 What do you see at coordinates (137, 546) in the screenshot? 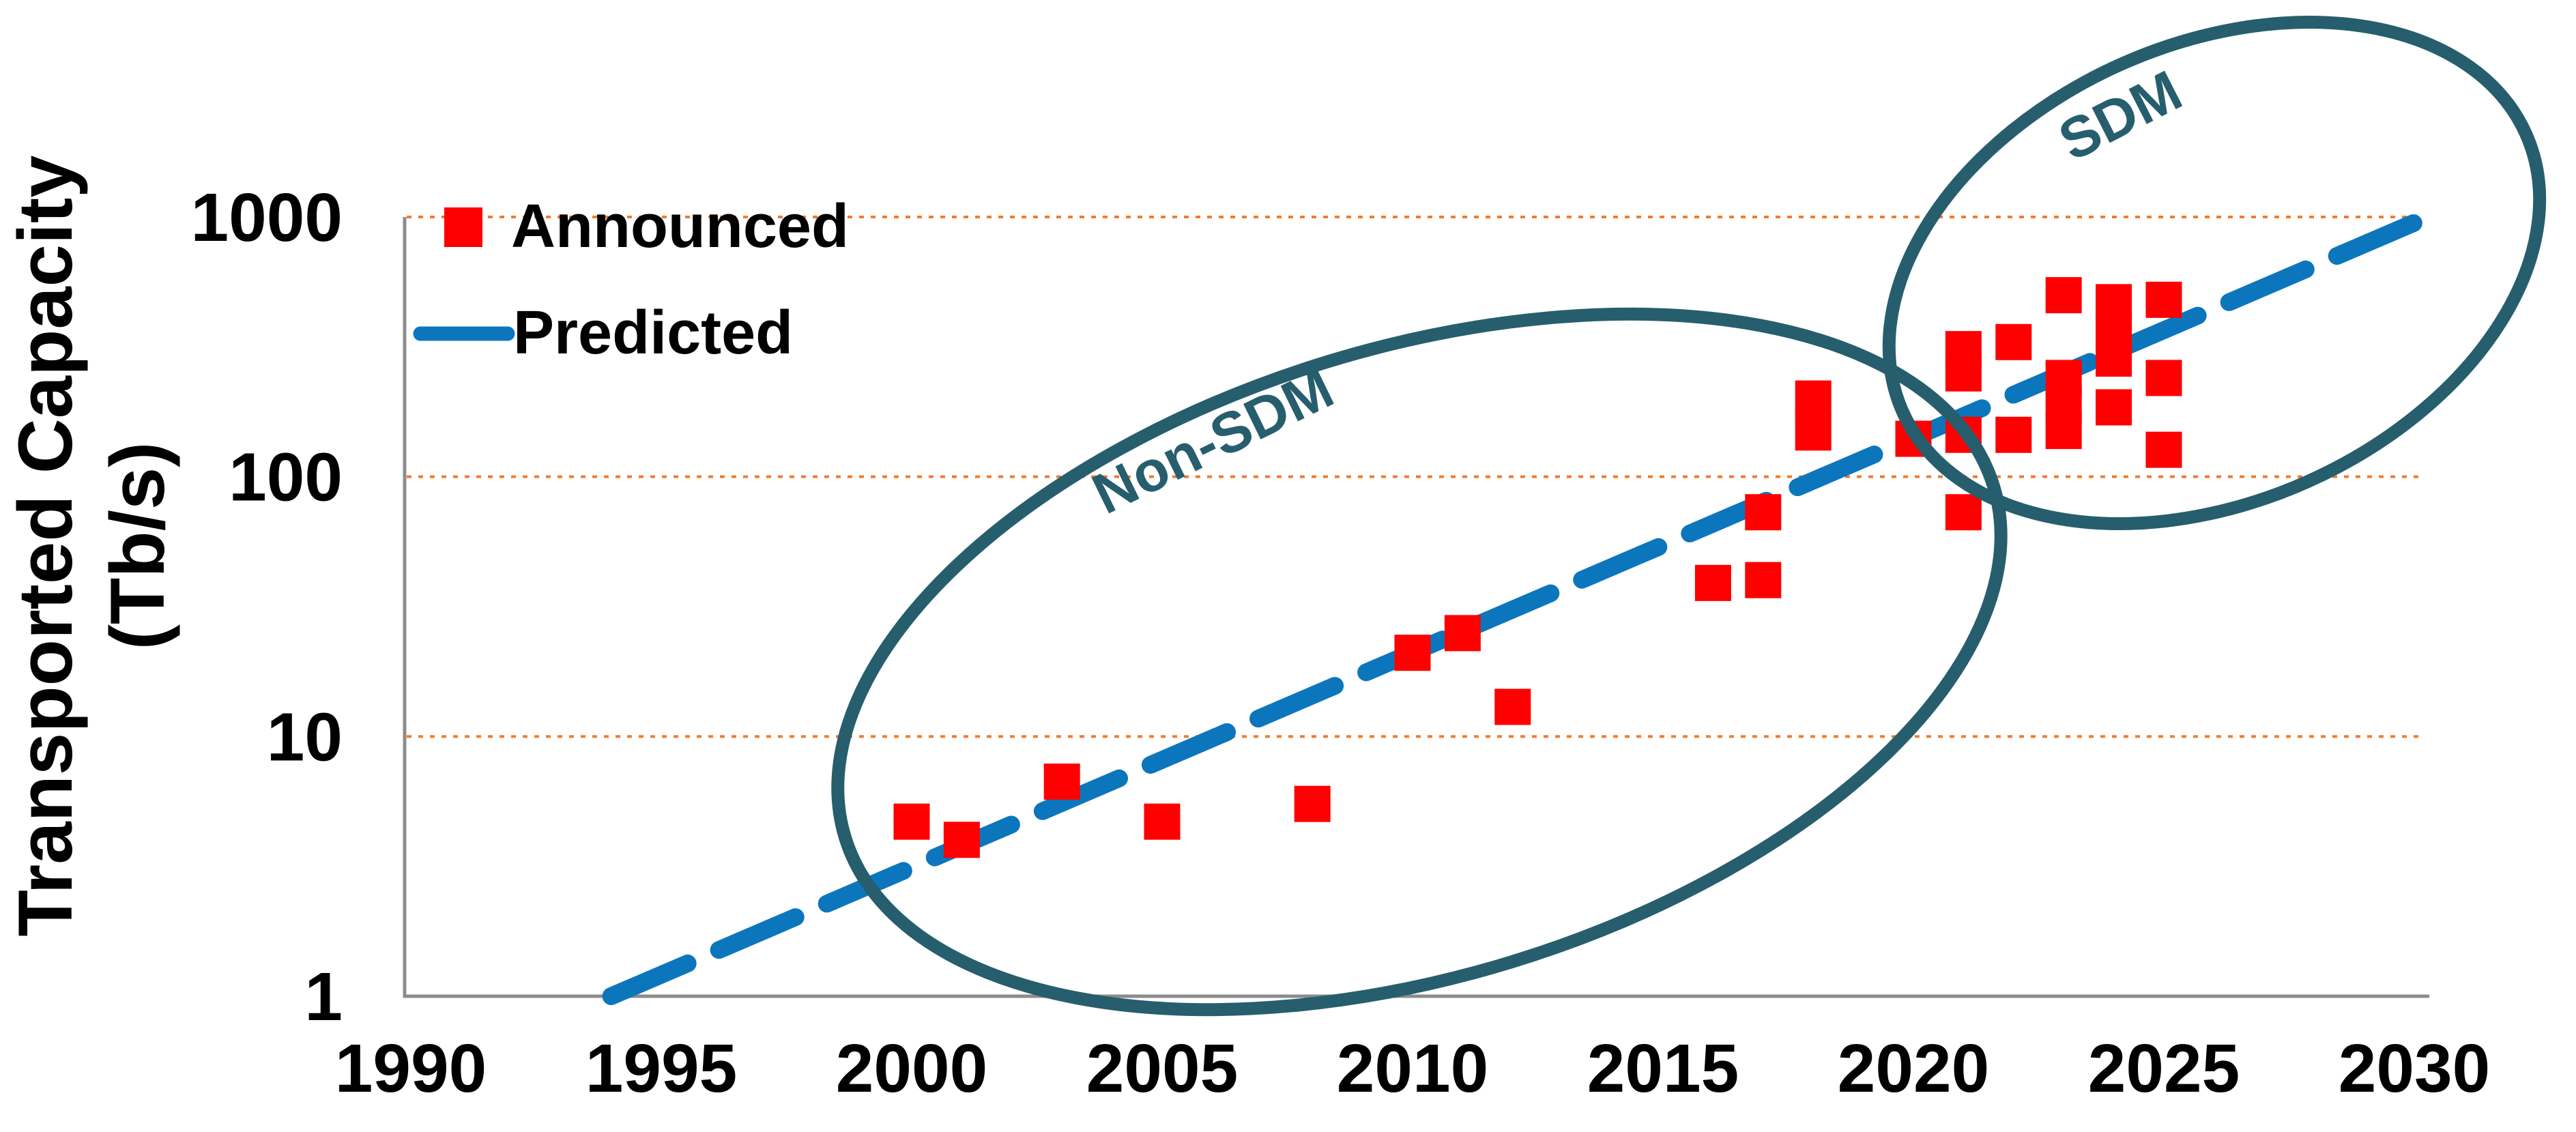
I see `y-axis-title-line2: (Tb/s)` at bounding box center [137, 546].